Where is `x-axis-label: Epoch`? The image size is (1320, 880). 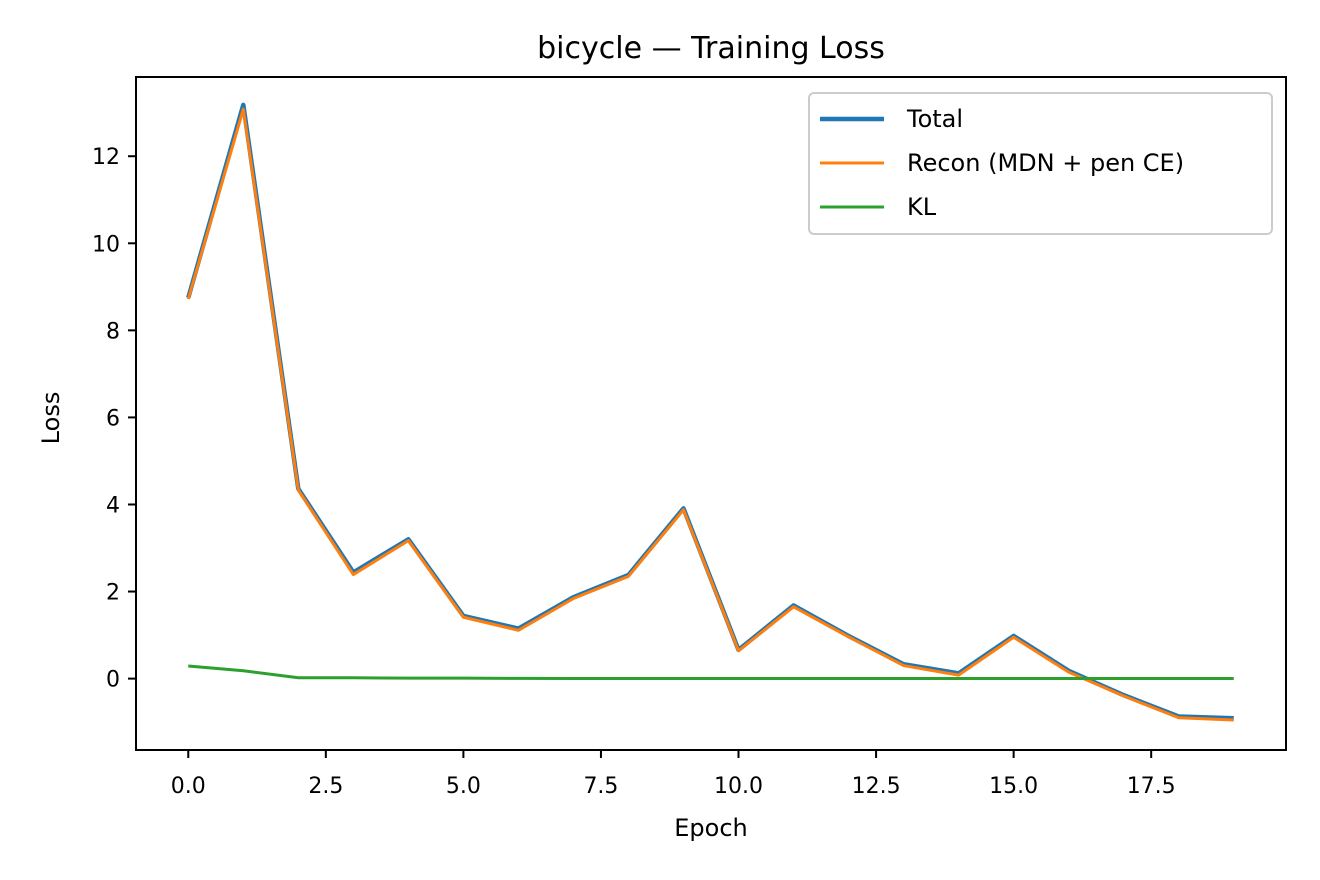 x-axis-label: Epoch is located at coordinates (711, 828).